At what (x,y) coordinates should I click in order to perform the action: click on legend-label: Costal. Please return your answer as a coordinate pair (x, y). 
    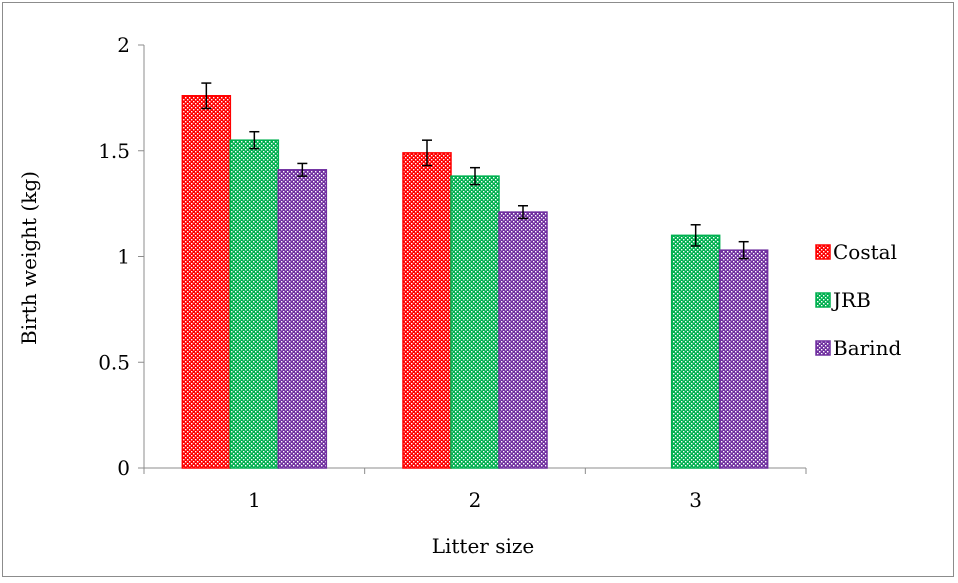
    Looking at the image, I should click on (865, 252).